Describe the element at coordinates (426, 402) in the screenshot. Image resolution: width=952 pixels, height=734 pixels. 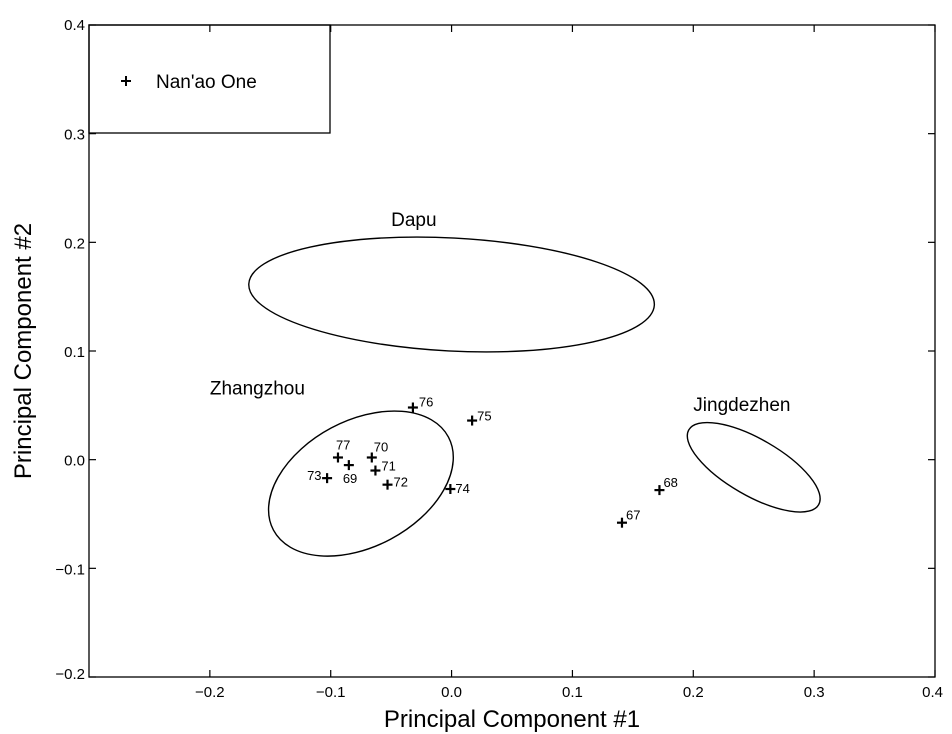
I see `point-label: 76` at that location.